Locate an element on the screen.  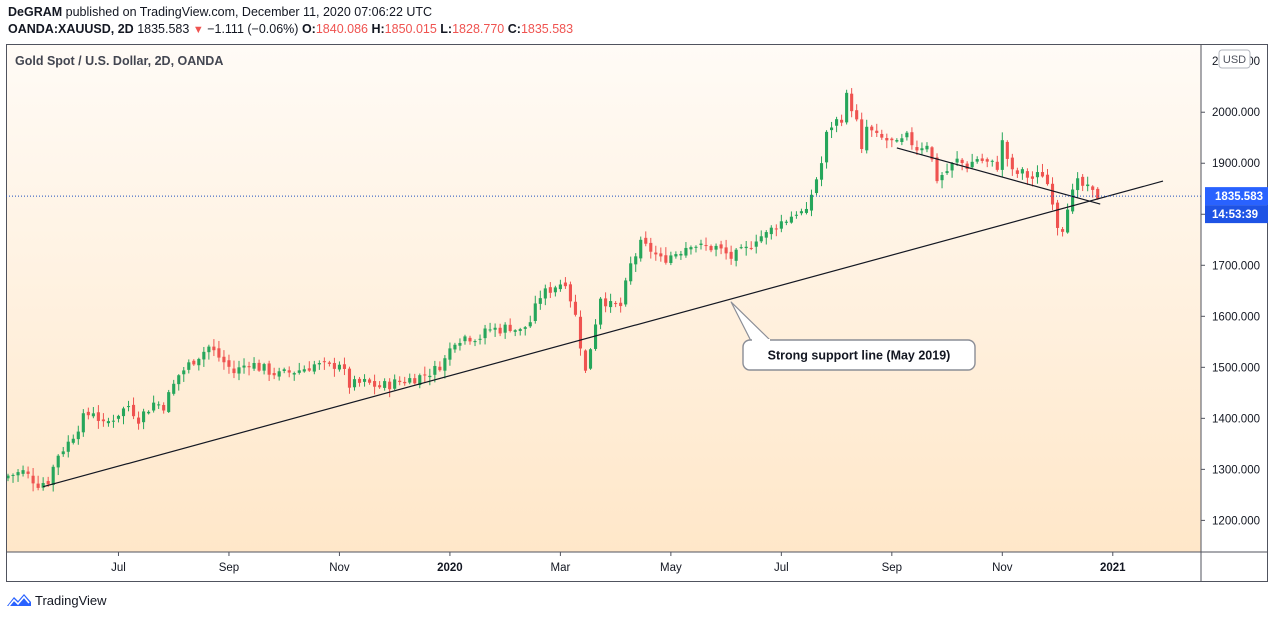
tradingview-logo-icon is located at coordinates (19, 600).